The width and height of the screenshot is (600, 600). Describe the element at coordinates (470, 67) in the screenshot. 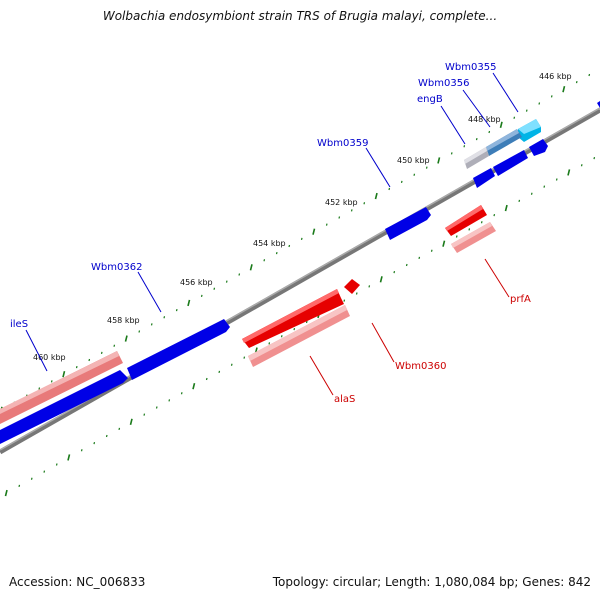

I see `label-wbm0355: Wbm0355` at that location.